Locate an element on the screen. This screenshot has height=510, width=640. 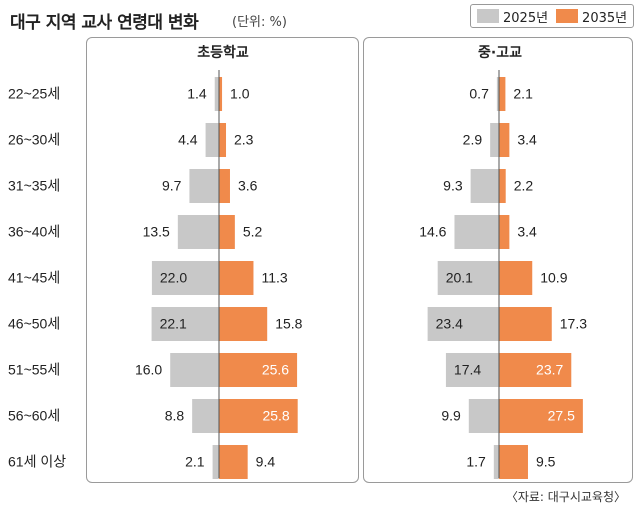
value-label-2025: 2.9 is located at coordinates (473, 140).